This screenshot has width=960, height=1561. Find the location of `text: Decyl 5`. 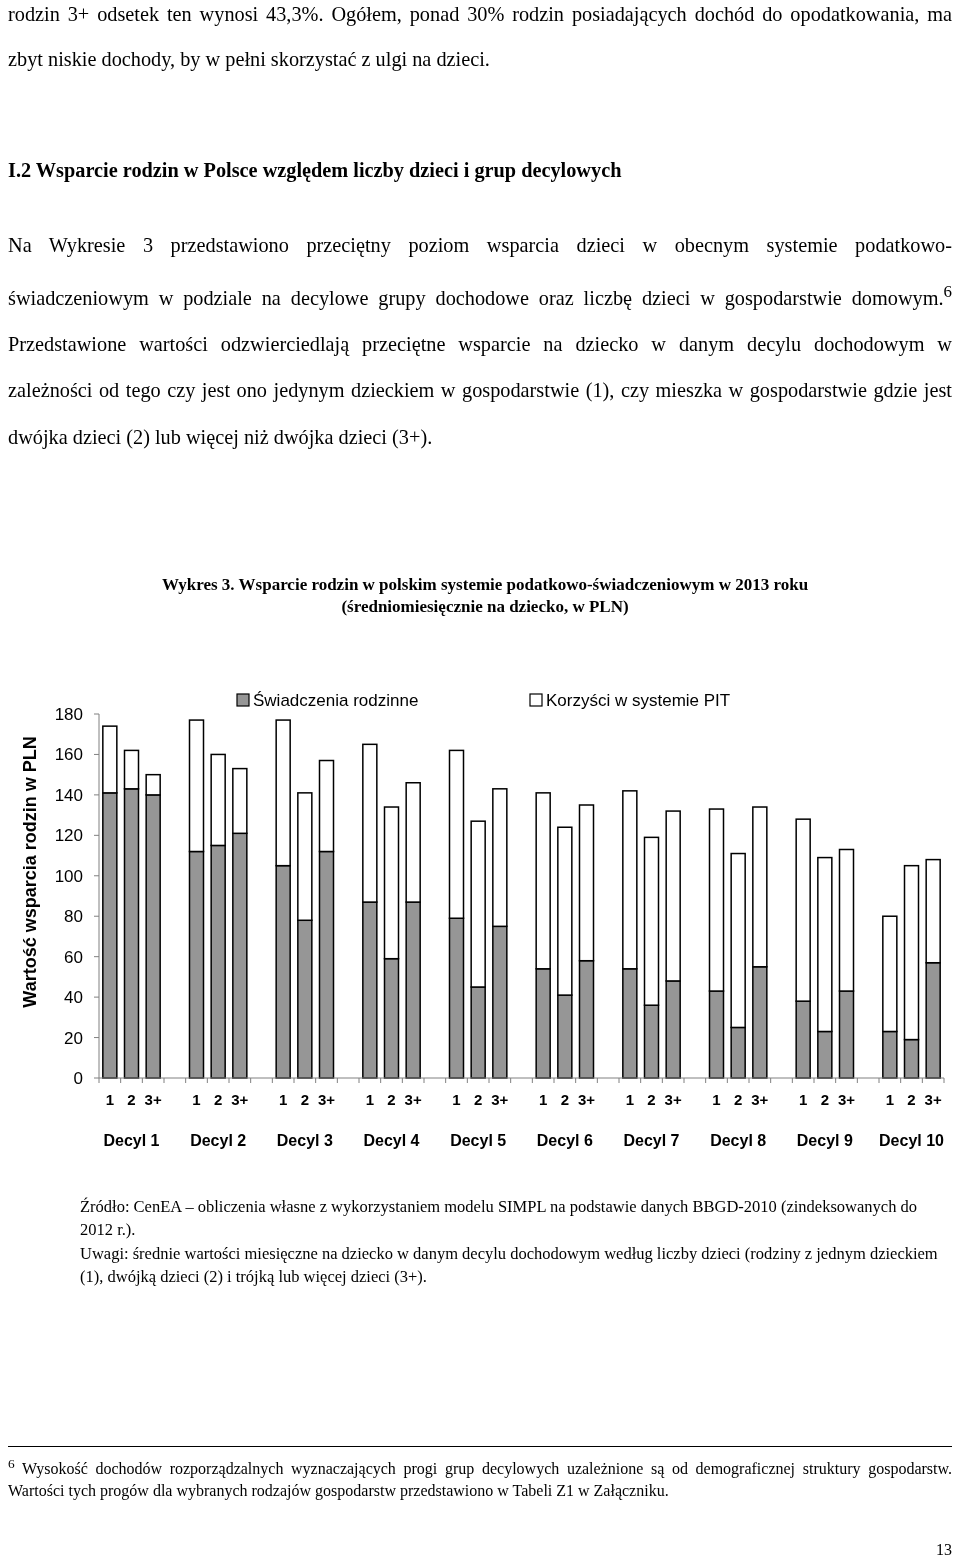

text: Decyl 5 is located at coordinates (478, 1140).